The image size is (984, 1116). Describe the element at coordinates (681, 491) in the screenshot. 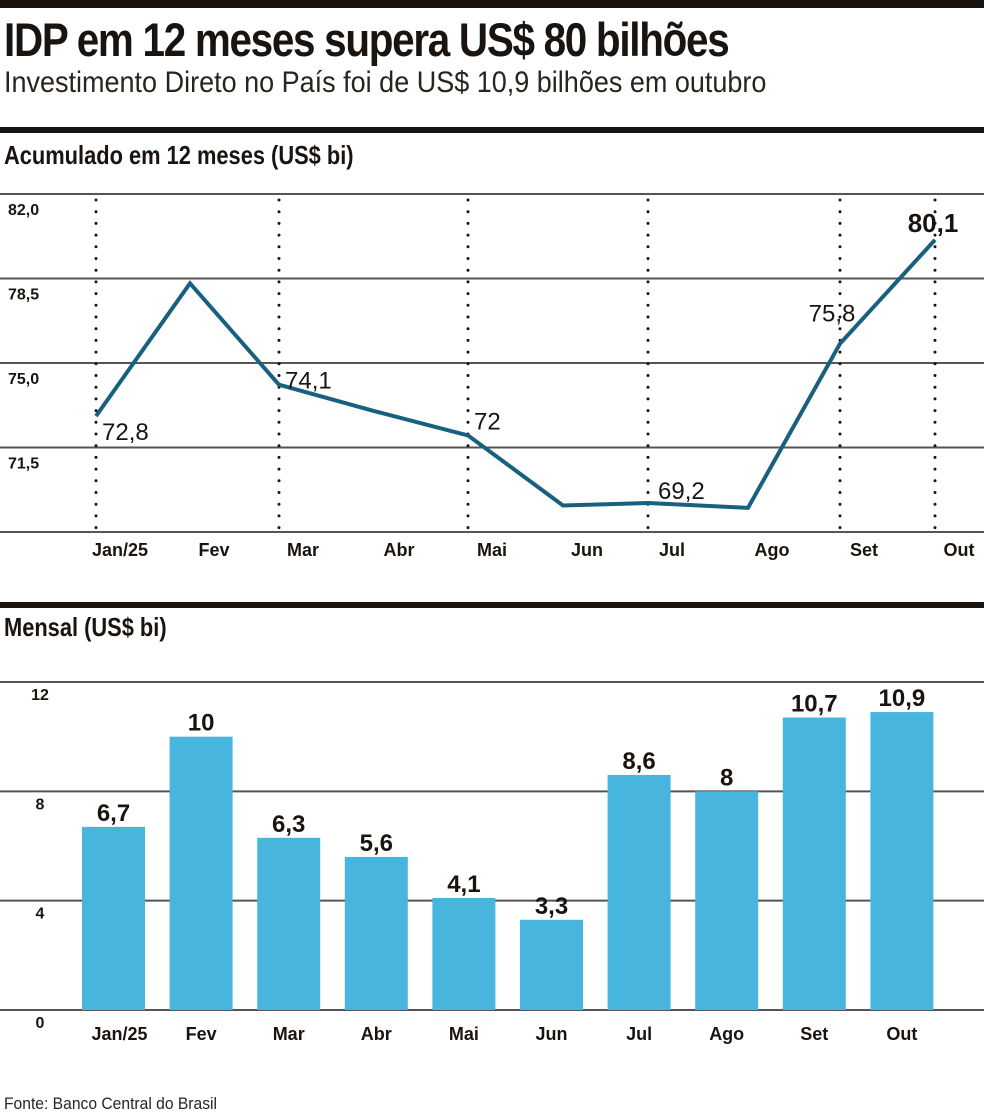

I see `data-label: 69,2` at that location.